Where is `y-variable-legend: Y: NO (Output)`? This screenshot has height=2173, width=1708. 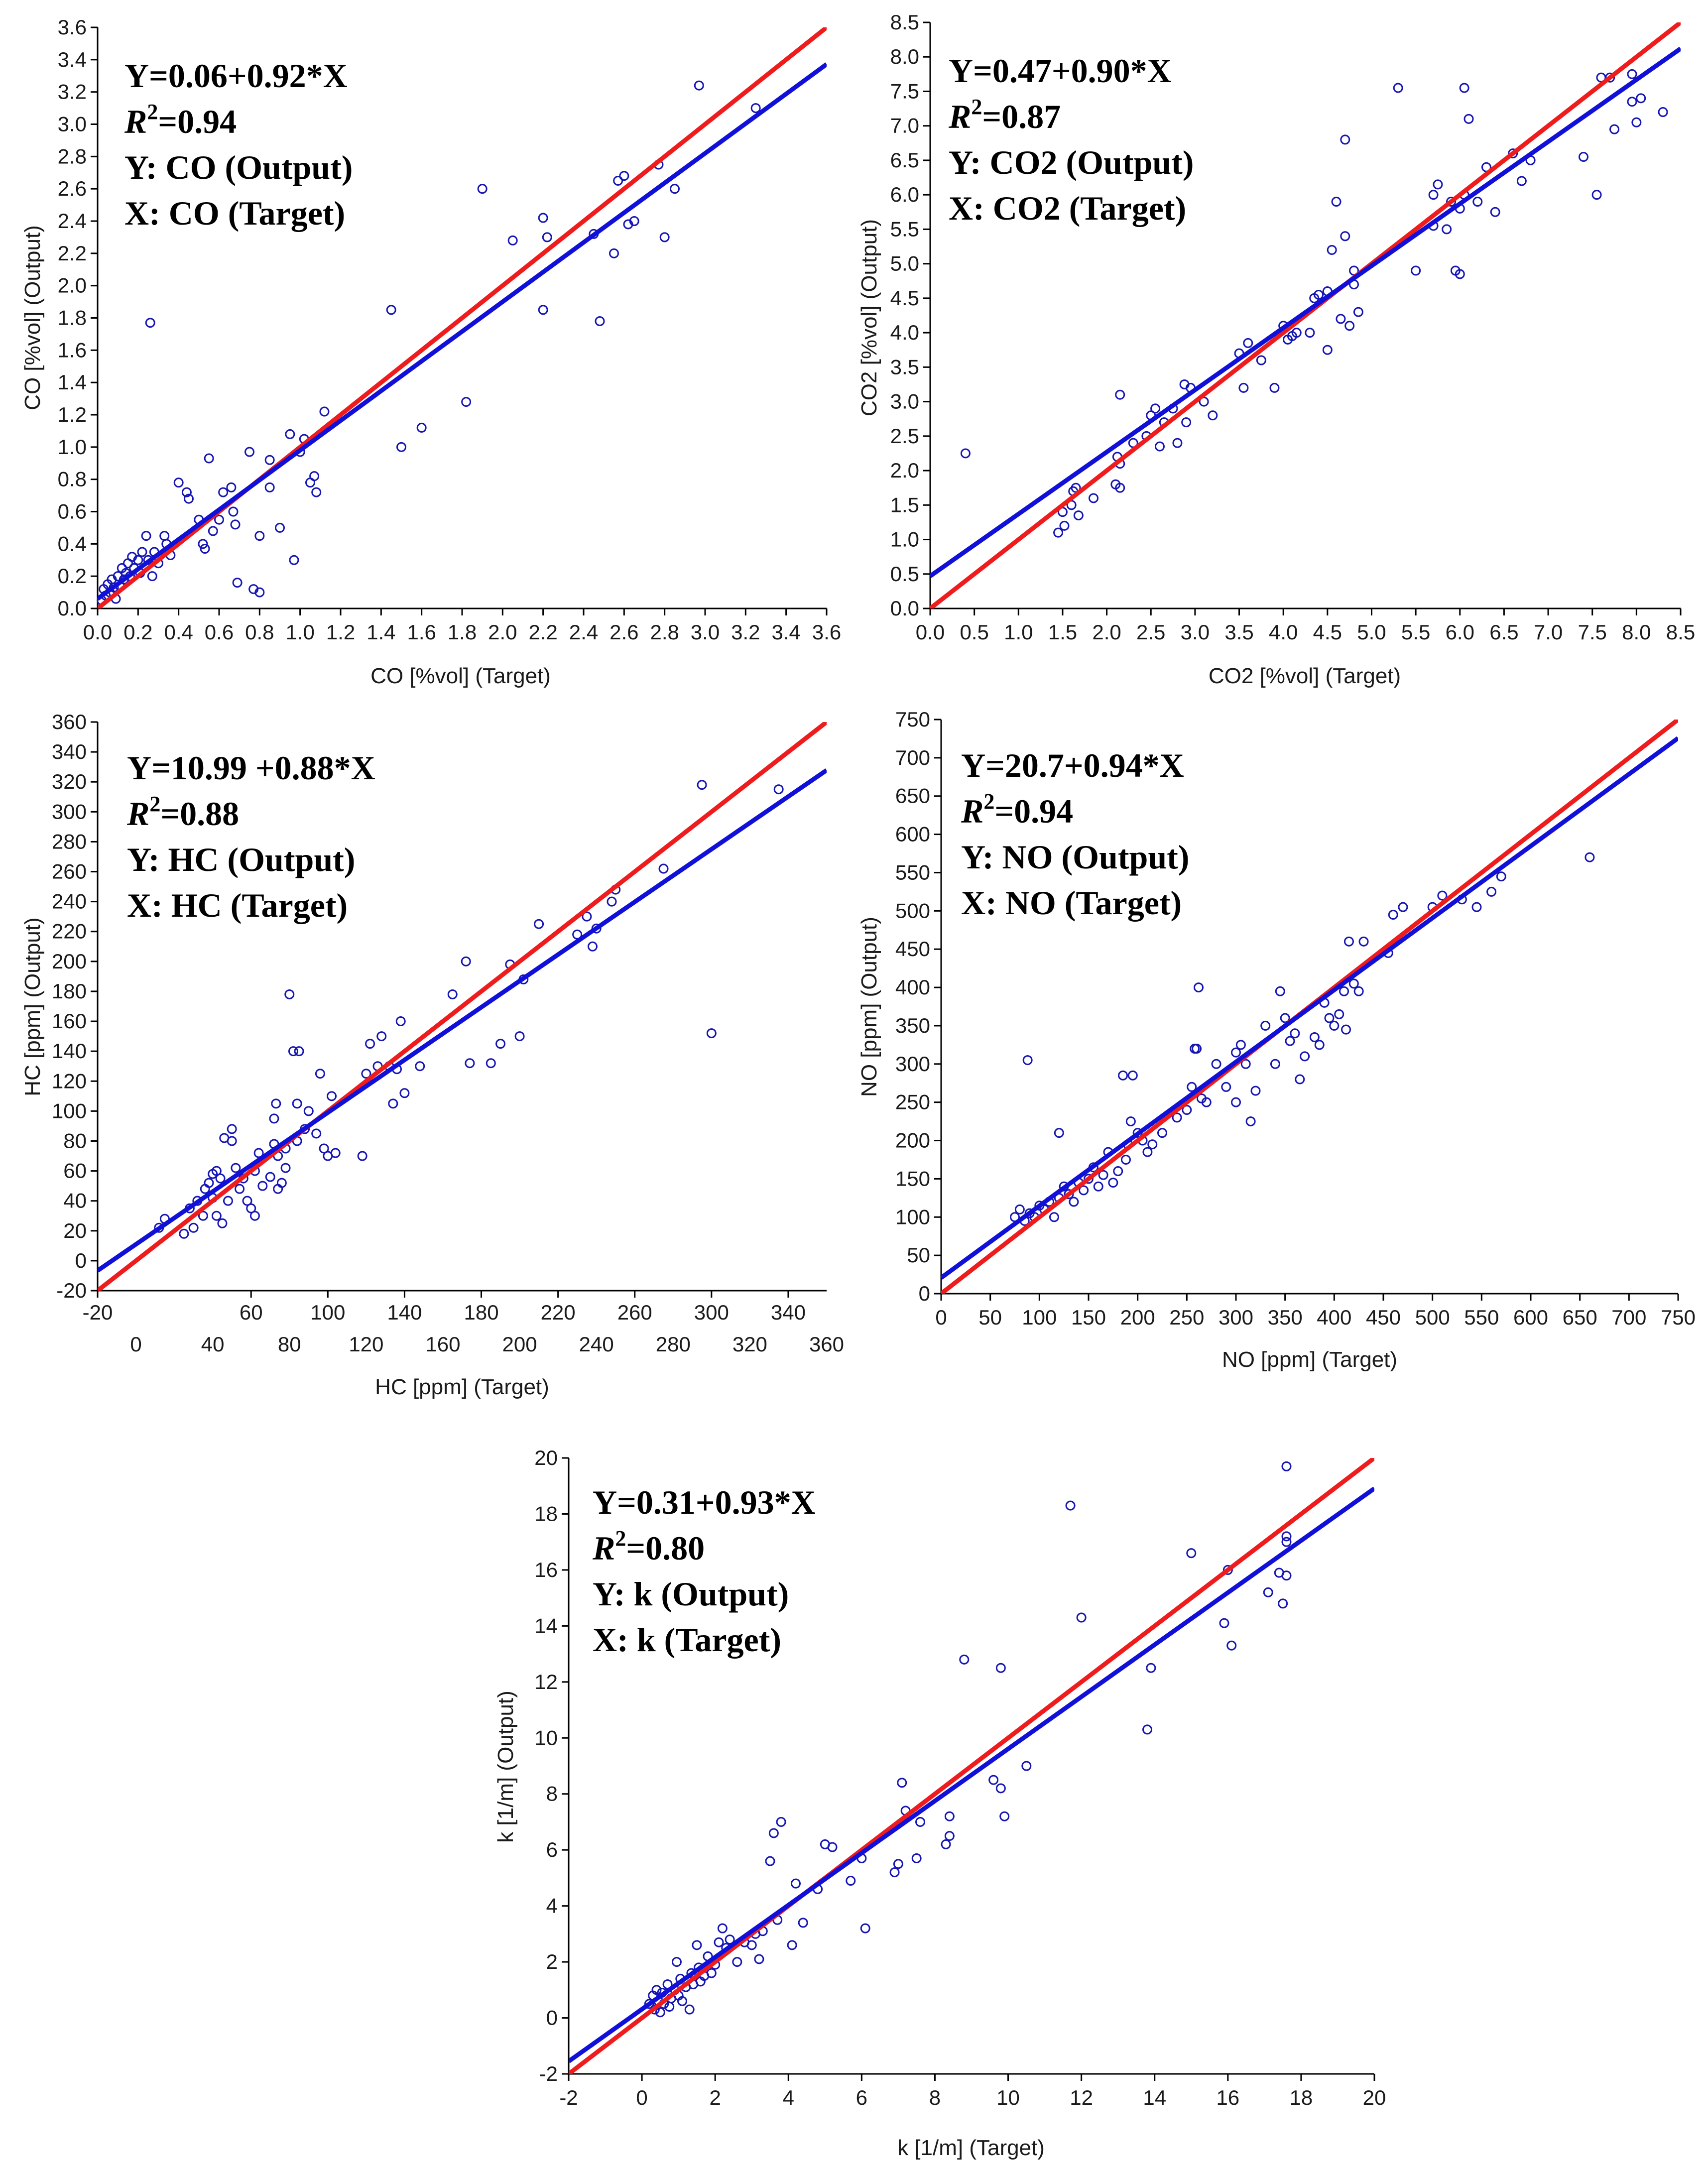 y-variable-legend: Y: NO (Output) is located at coordinates (1075, 857).